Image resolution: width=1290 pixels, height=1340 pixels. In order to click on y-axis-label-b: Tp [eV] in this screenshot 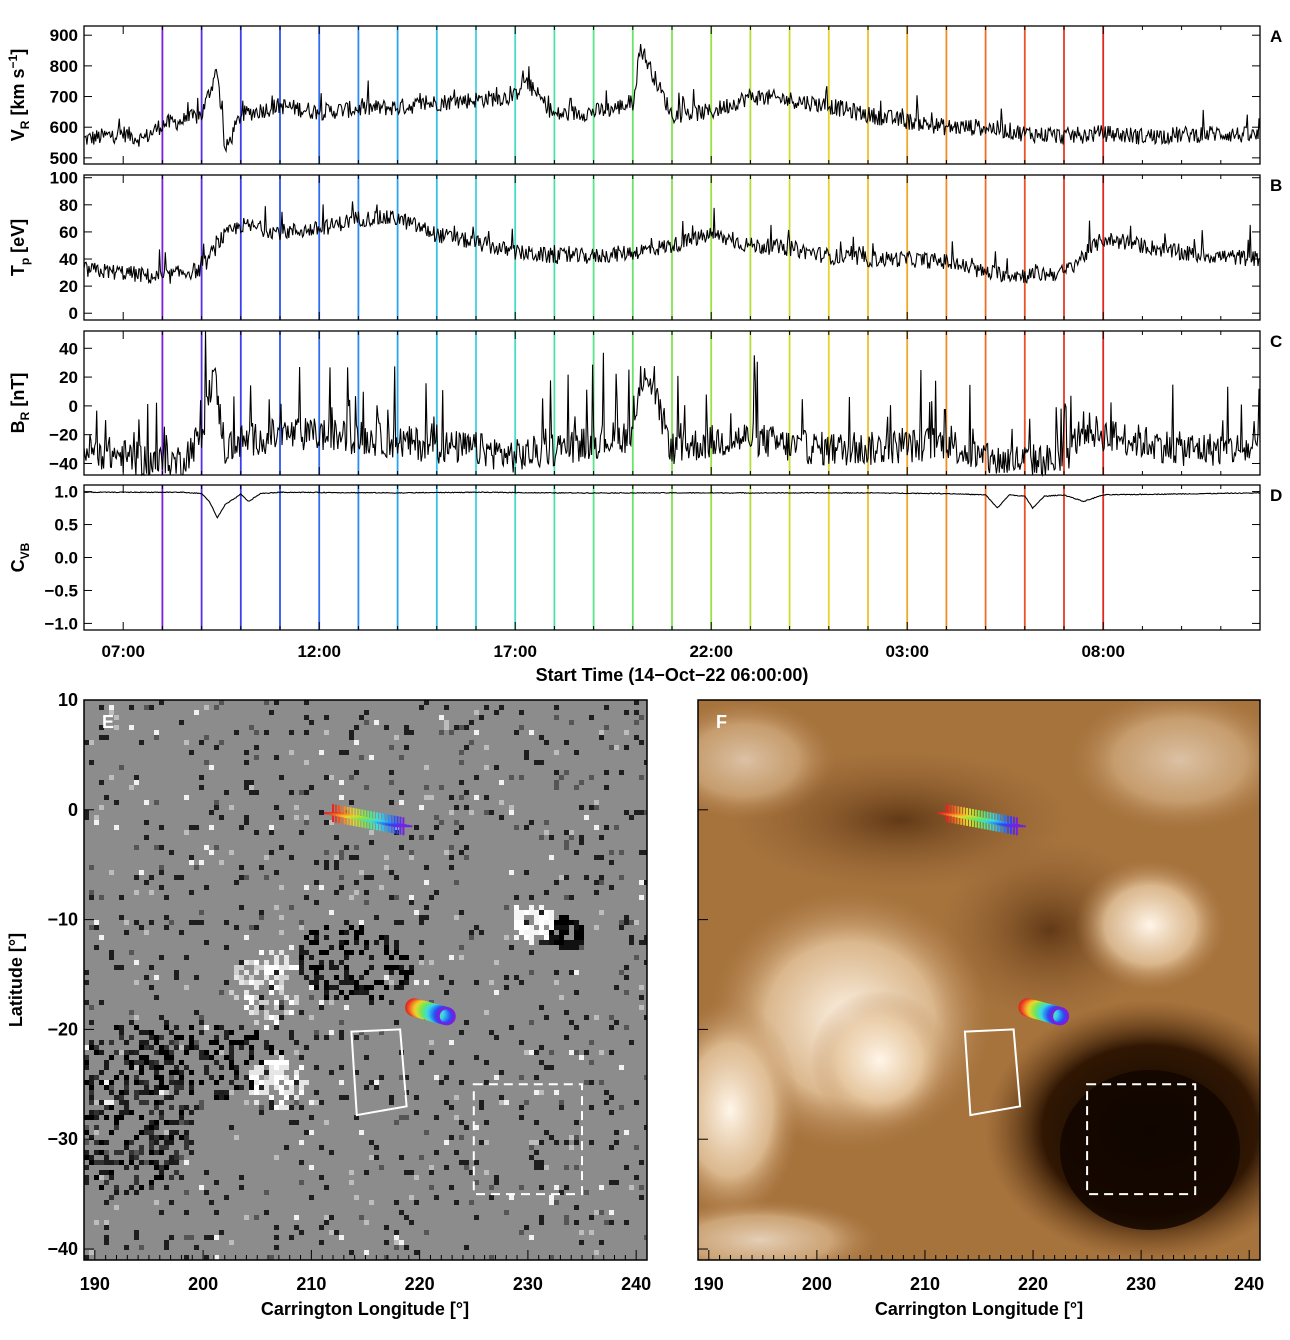, I will do `click(20, 247)`.